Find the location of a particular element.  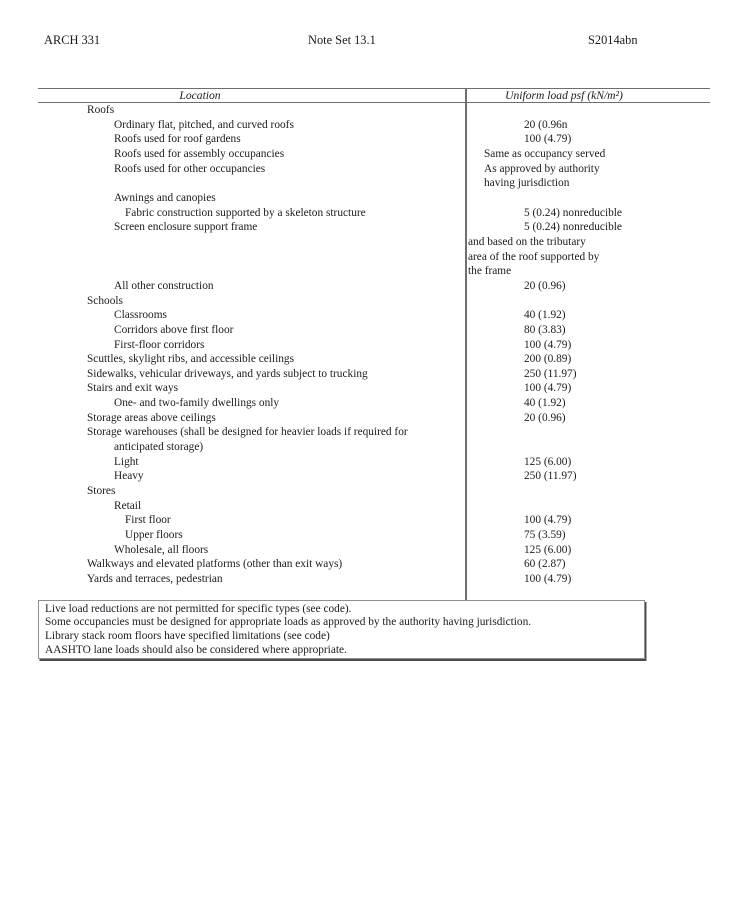

location-cell: First floor is located at coordinates (148, 520).